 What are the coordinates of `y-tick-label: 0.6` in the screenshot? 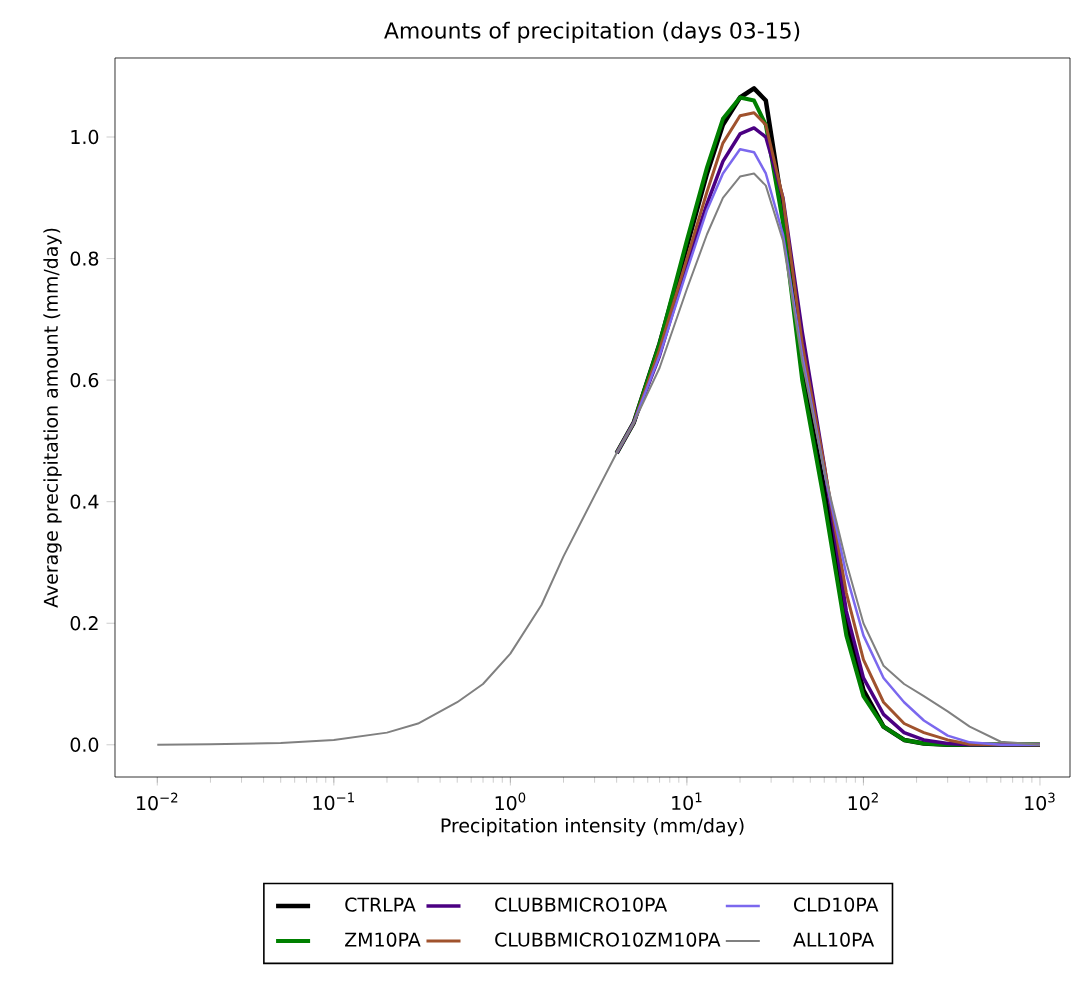 It's located at (84, 380).